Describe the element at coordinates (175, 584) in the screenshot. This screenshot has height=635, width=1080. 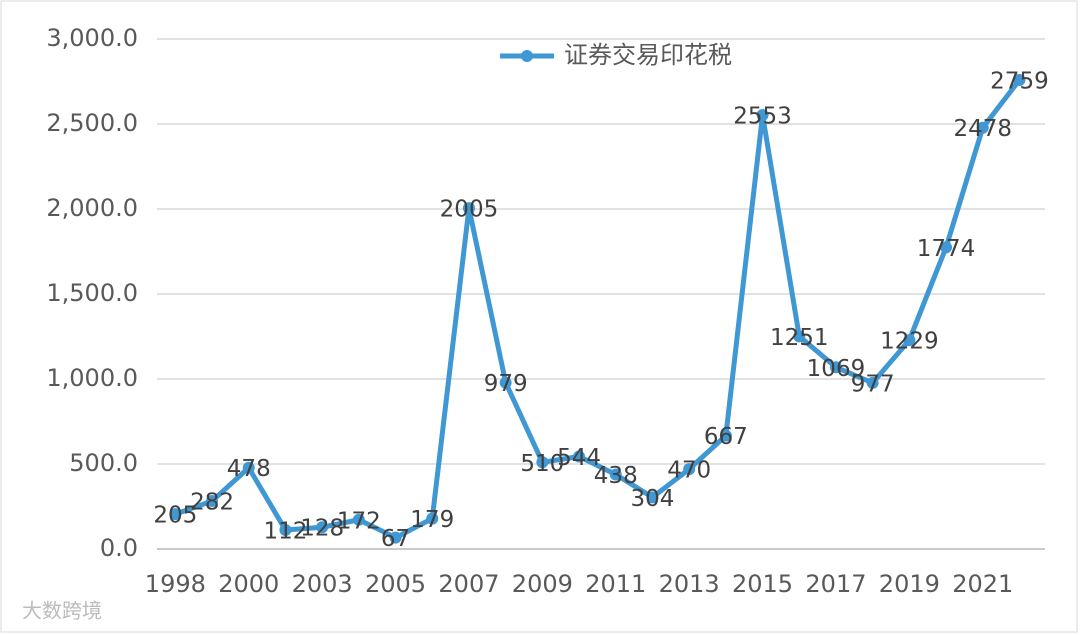
I see `x-tick-label: 1998` at that location.